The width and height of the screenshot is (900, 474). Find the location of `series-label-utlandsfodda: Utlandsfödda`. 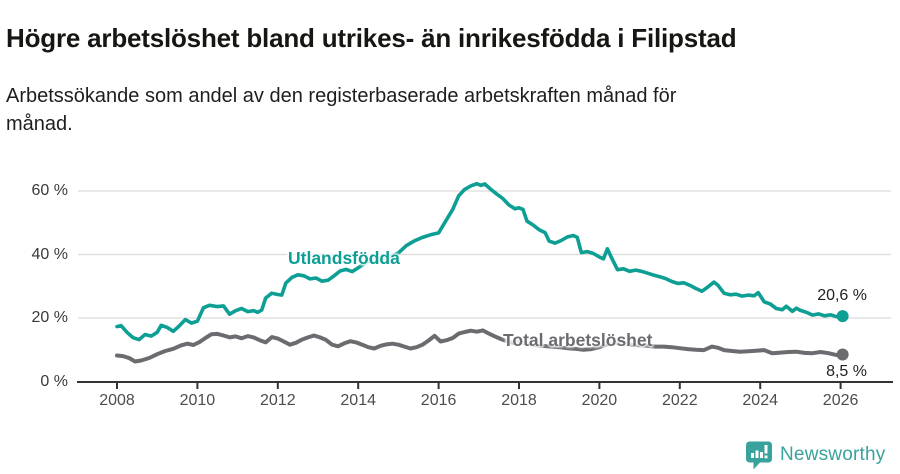

series-label-utlandsfodda: Utlandsfödda is located at coordinates (344, 258).